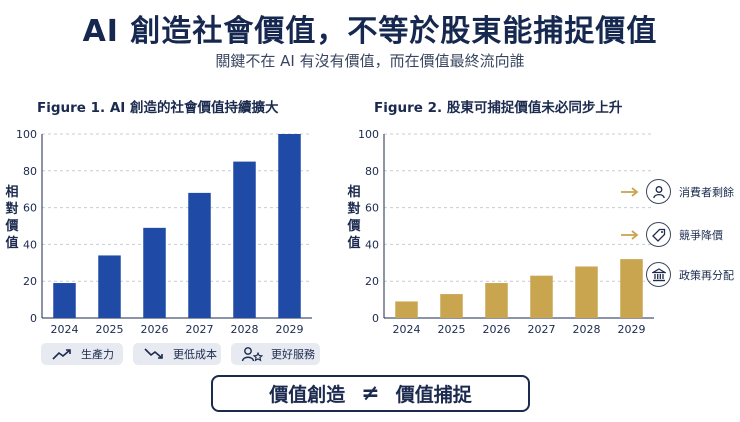  I want to click on trend-down-icon, so click(153, 353).